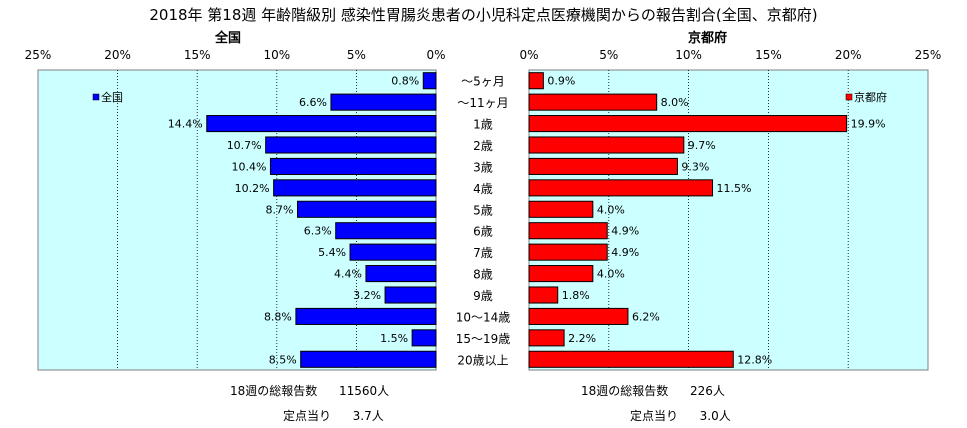 This screenshot has height=428, width=967. Describe the element at coordinates (768, 55) in the screenshot. I see `kyoto-tick-label: 15%` at that location.